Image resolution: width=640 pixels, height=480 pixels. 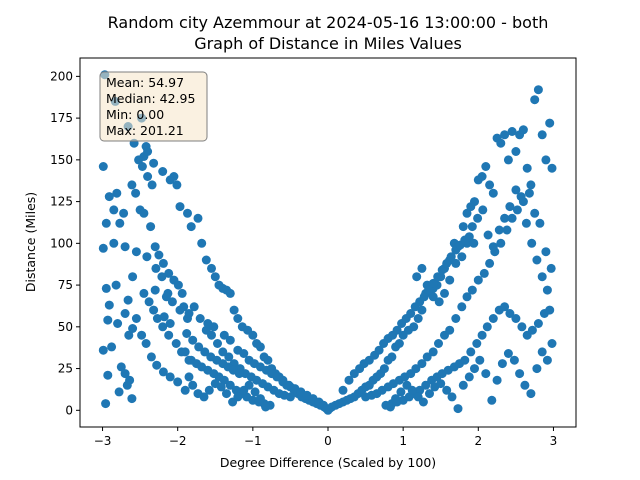 What do you see at coordinates (328, 43) in the screenshot?
I see `chart-title-line2: Graph of Distance in Miles Values` at bounding box center [328, 43].